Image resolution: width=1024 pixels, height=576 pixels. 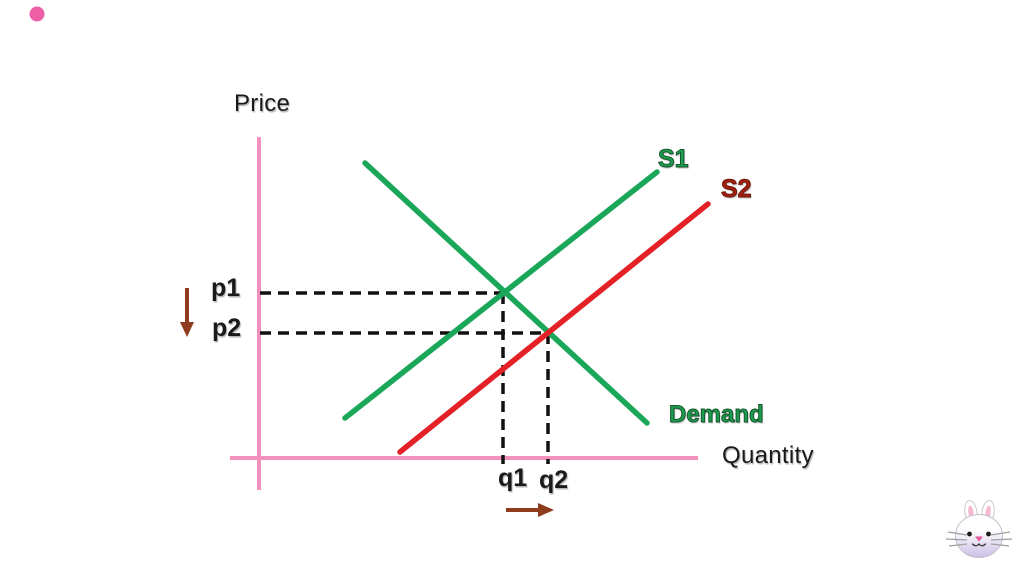 What do you see at coordinates (37, 14) in the screenshot?
I see `corner-dot-decoration` at bounding box center [37, 14].